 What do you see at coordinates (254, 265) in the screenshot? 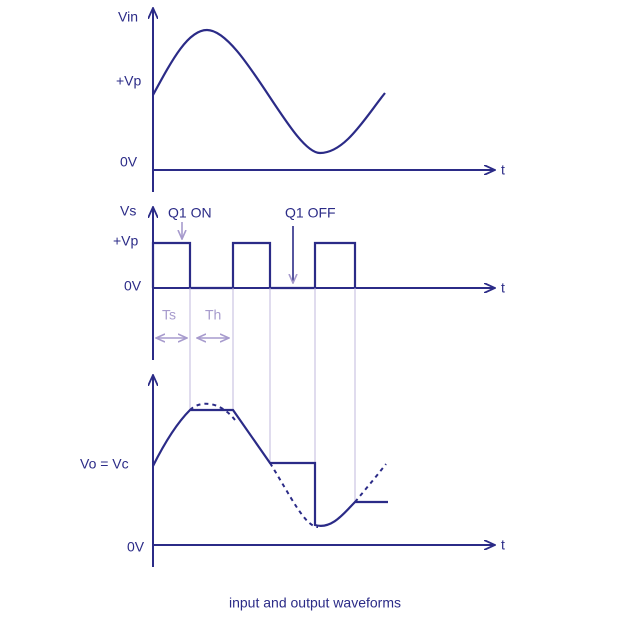
I see `switch-pulses` at bounding box center [254, 265].